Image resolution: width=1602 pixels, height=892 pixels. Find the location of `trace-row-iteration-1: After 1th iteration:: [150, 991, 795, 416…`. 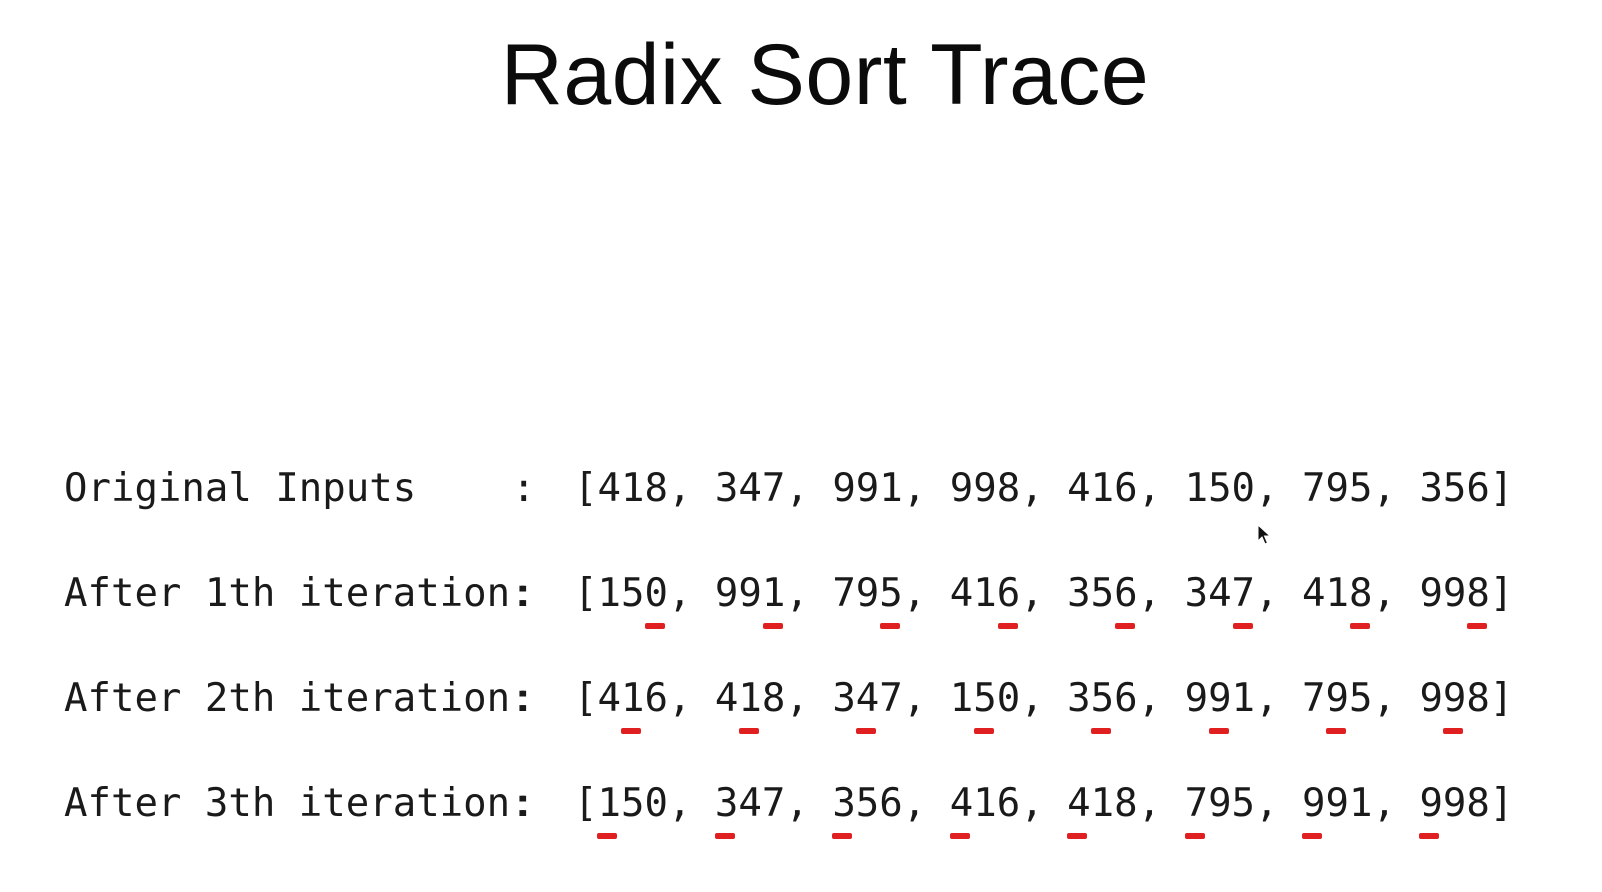

trace-row-iteration-1: After 1th iteration:: [150, 991, 795, 416… is located at coordinates (788, 615).